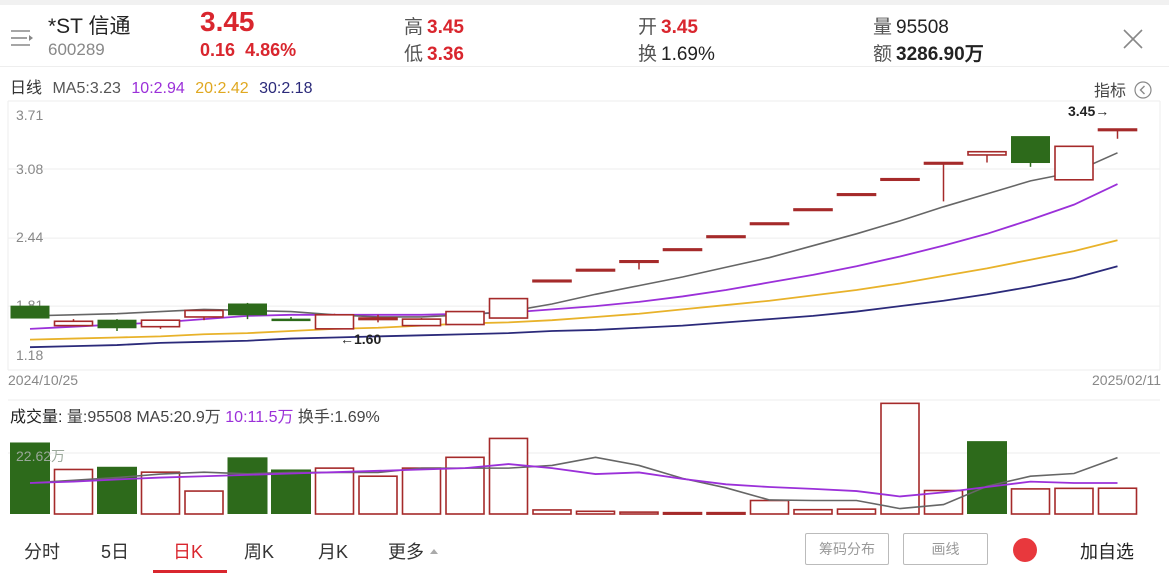 The image size is (1169, 578). What do you see at coordinates (584, 2) in the screenshot?
I see `top-edge` at bounding box center [584, 2].